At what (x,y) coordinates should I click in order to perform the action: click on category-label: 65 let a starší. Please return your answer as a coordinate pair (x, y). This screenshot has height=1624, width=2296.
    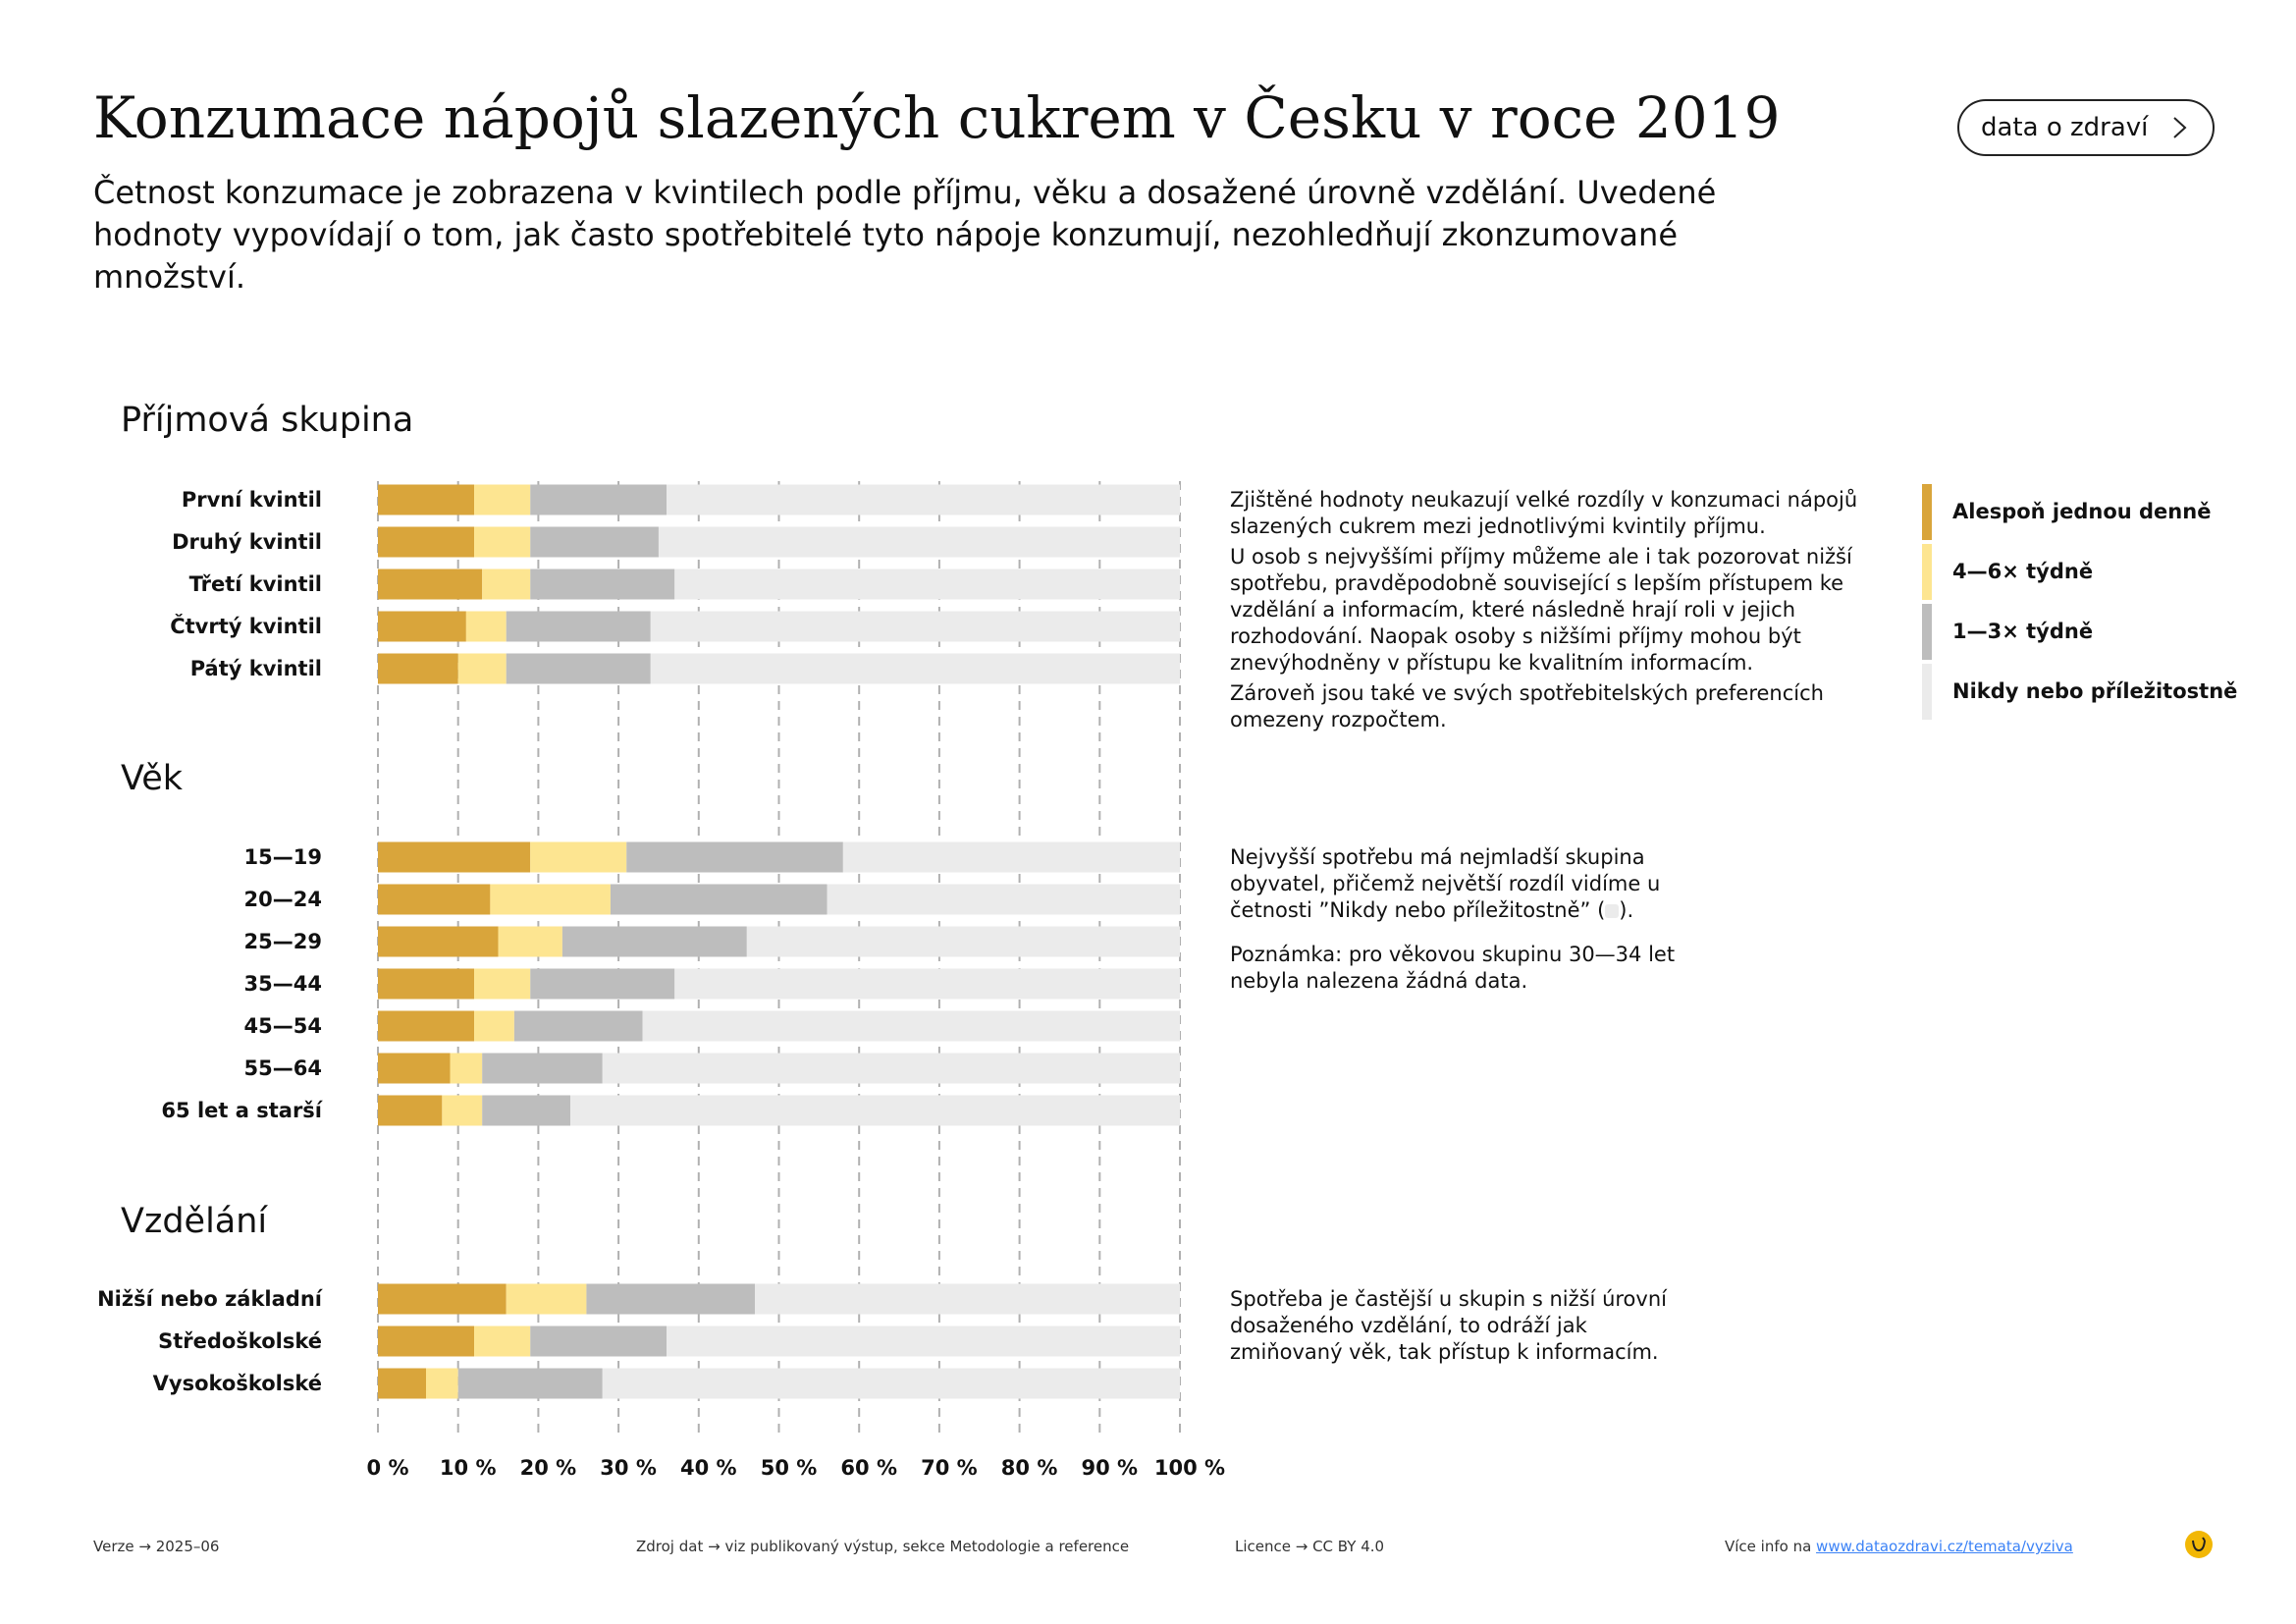
    Looking at the image, I should click on (242, 1110).